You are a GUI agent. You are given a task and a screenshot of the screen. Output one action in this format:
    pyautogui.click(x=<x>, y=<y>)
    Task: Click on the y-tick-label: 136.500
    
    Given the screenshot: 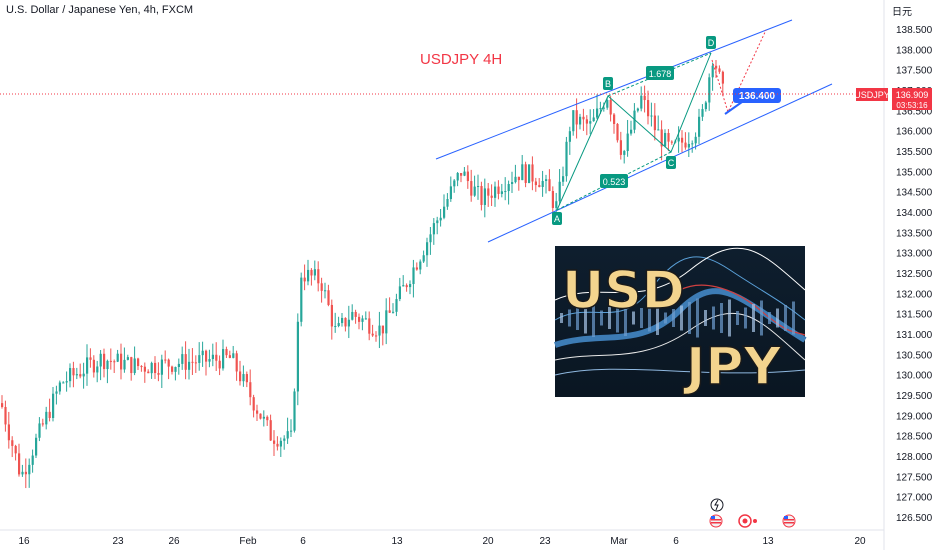 What is the action you would take?
    pyautogui.click(x=914, y=111)
    